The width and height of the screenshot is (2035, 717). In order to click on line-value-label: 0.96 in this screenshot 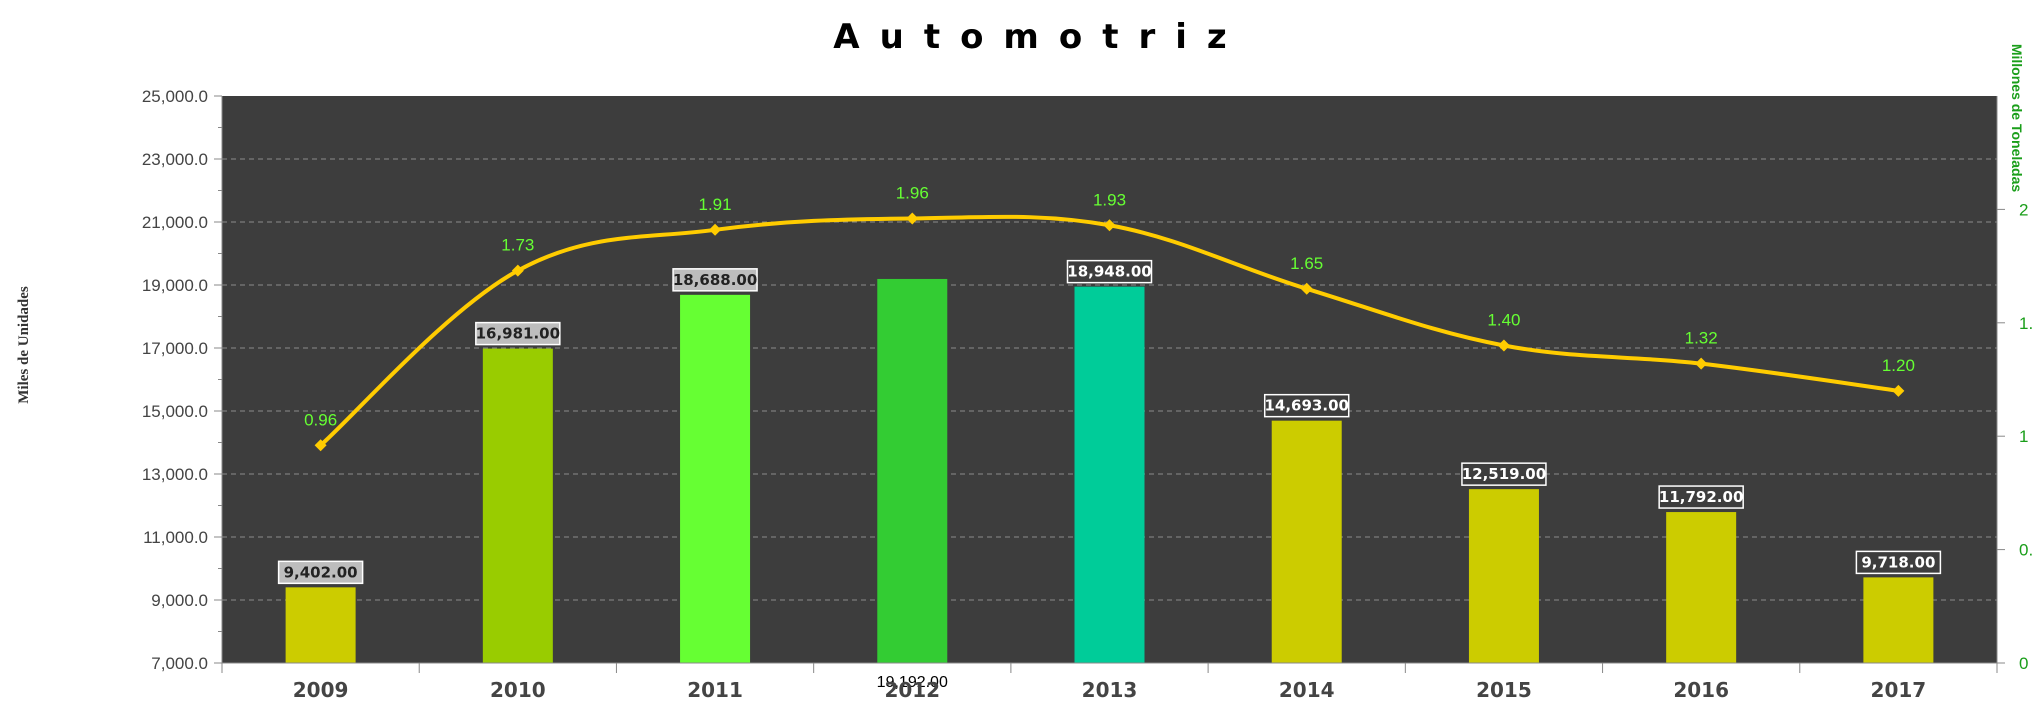, I will do `click(320, 419)`.